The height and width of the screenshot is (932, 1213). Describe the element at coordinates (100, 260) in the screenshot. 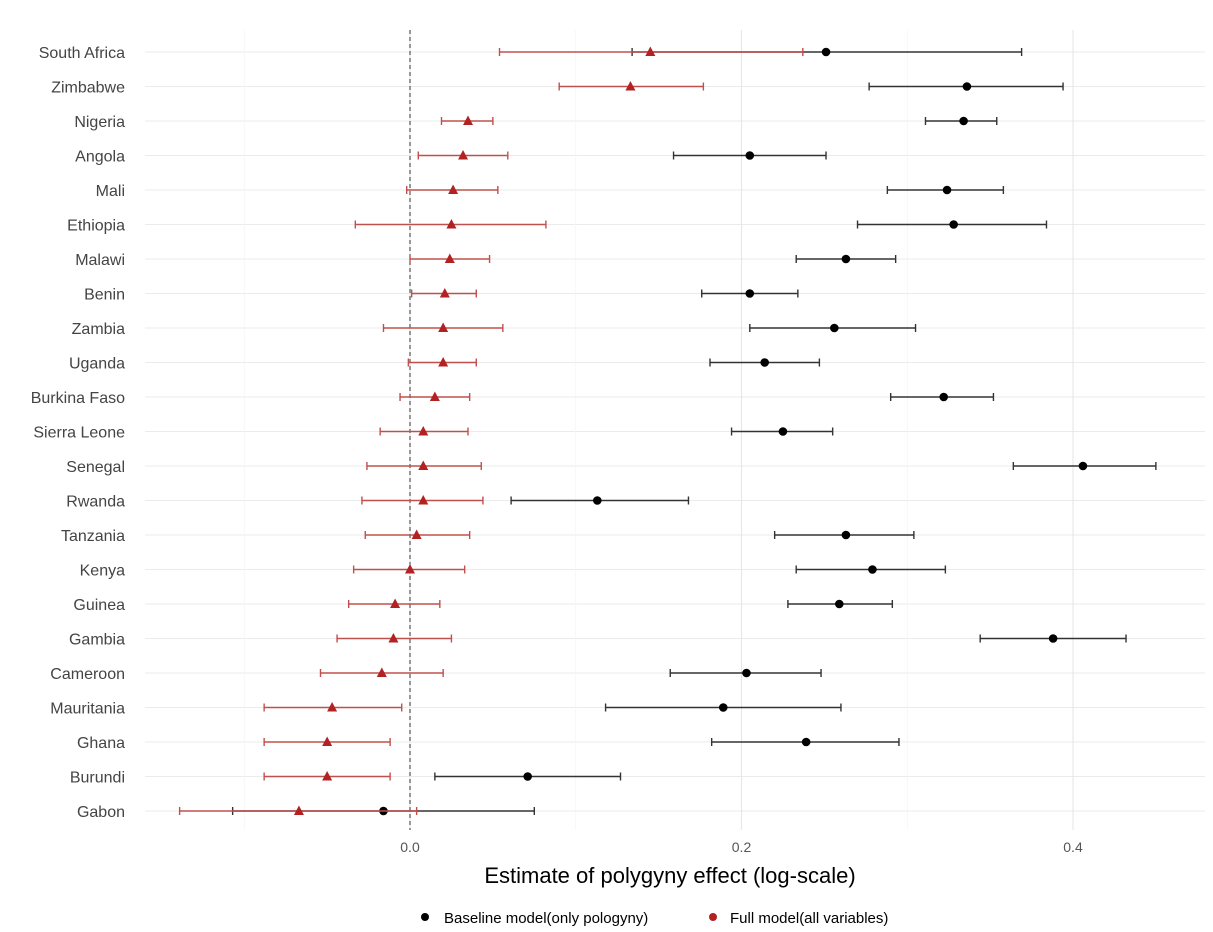

I see `country-label-malawi: Malawi` at that location.